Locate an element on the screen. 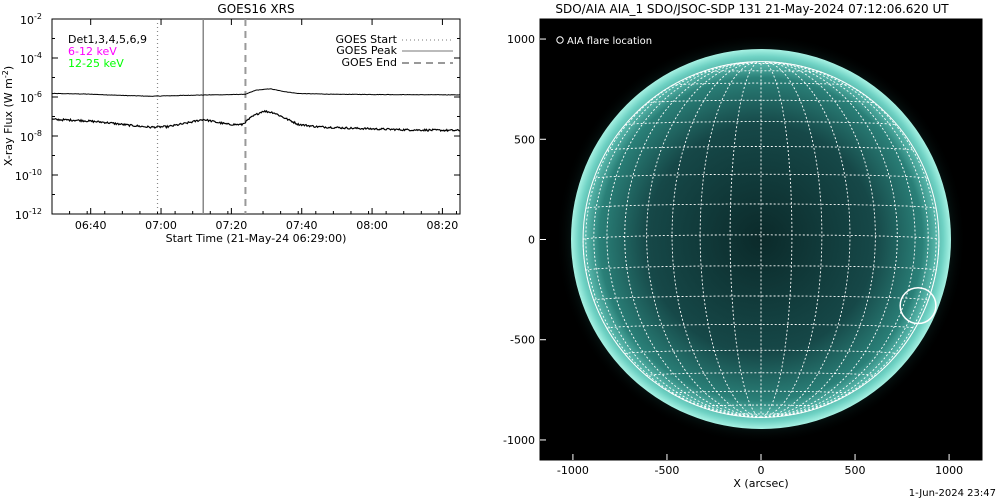 The height and width of the screenshot is (500, 1000). info-band-high: 12-25 keV is located at coordinates (96, 63).